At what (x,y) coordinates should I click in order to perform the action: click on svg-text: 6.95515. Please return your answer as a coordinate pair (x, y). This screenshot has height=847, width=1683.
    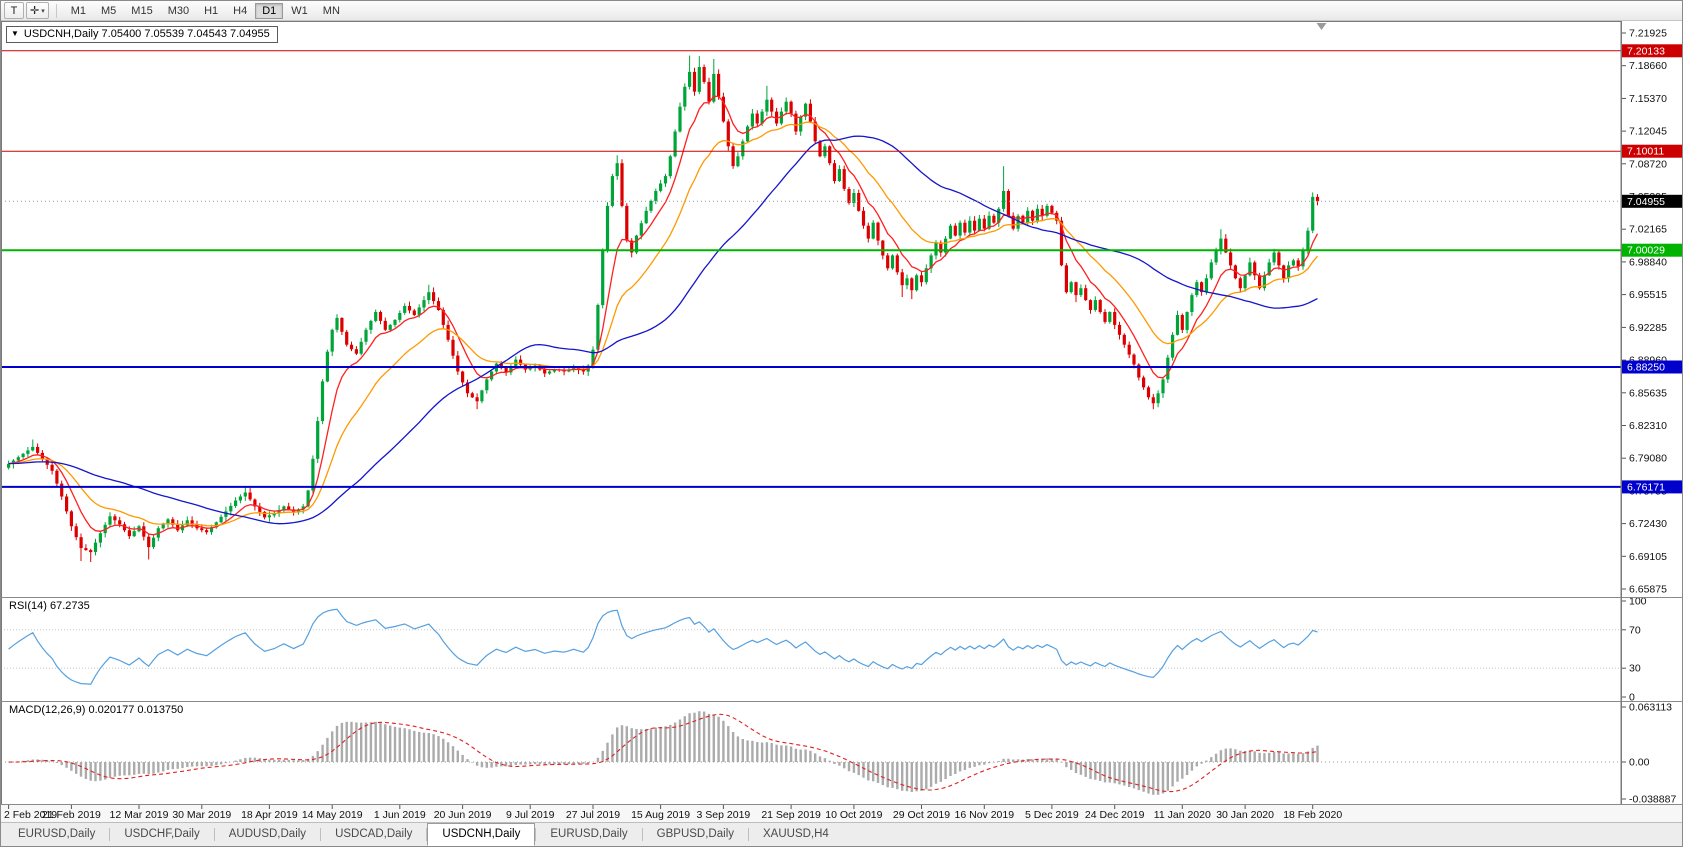
    Looking at the image, I should click on (1648, 295).